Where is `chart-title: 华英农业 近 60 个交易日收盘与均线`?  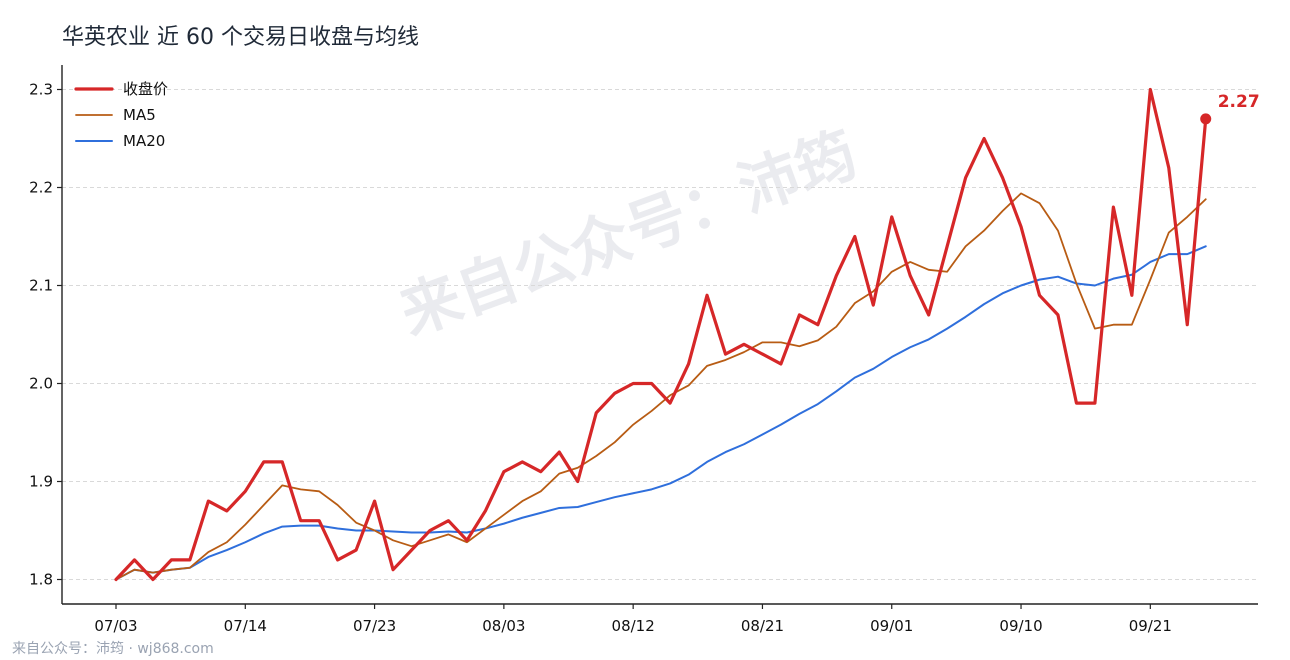 chart-title: 华英农业 近 60 个交易日收盘与均线 is located at coordinates (240, 37).